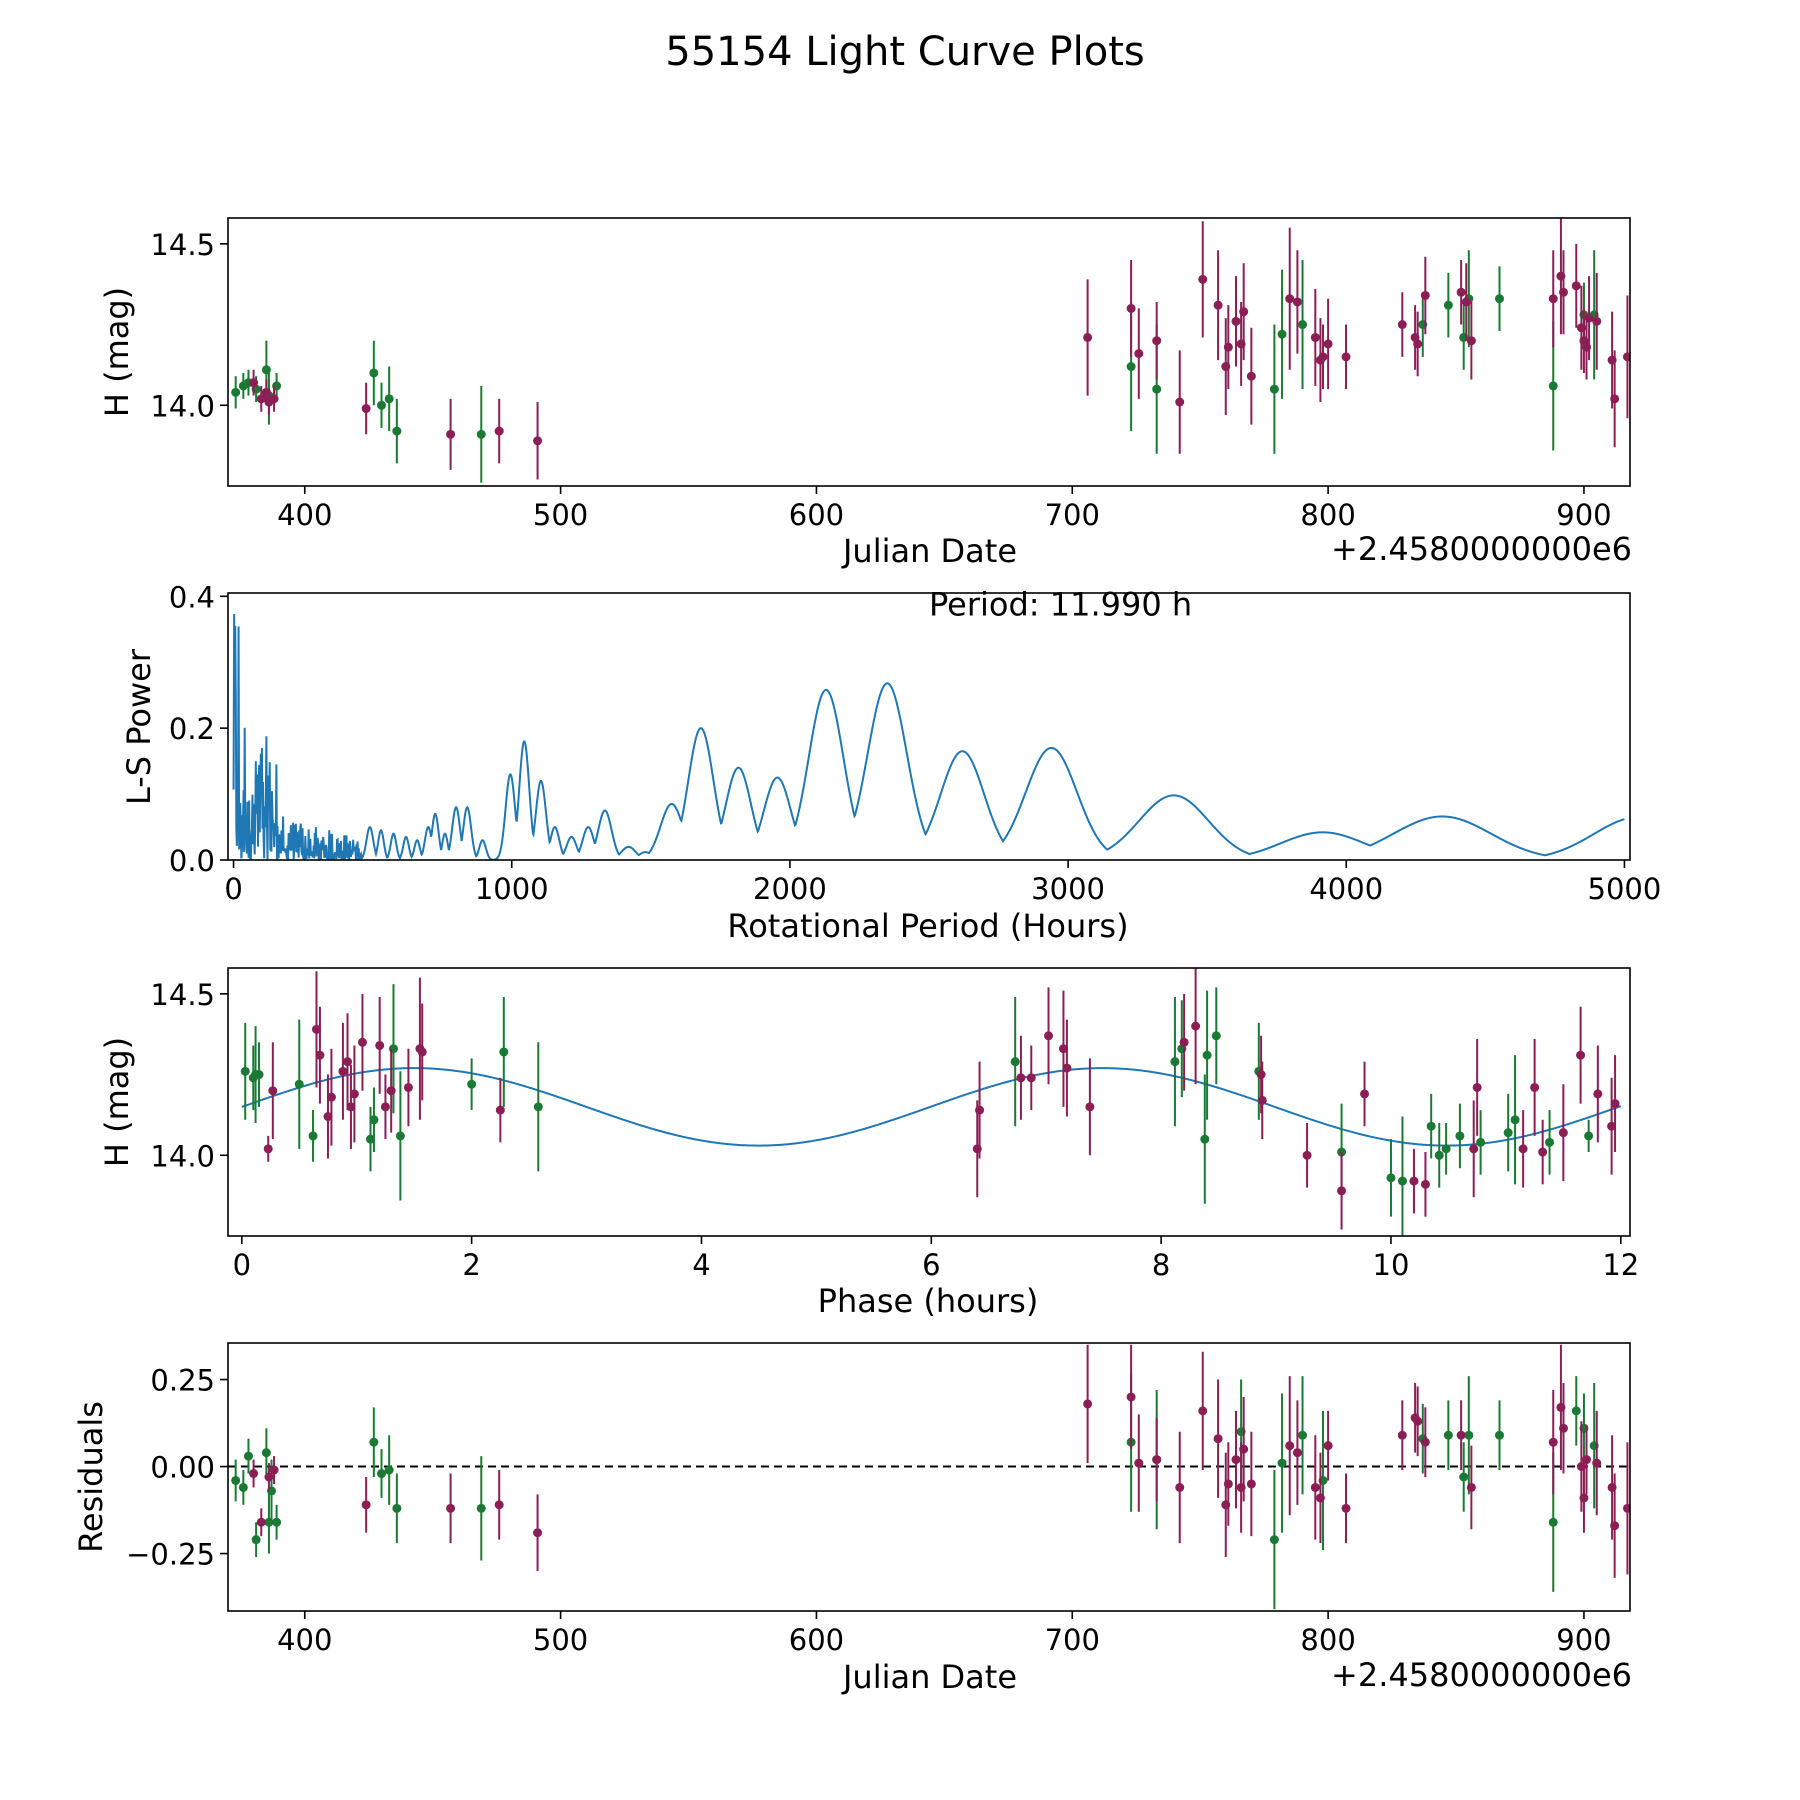 Image resolution: width=1800 pixels, height=1800 pixels. Describe the element at coordinates (1072, 515) in the screenshot. I see `lightcurve-xtick-label: 700` at that location.